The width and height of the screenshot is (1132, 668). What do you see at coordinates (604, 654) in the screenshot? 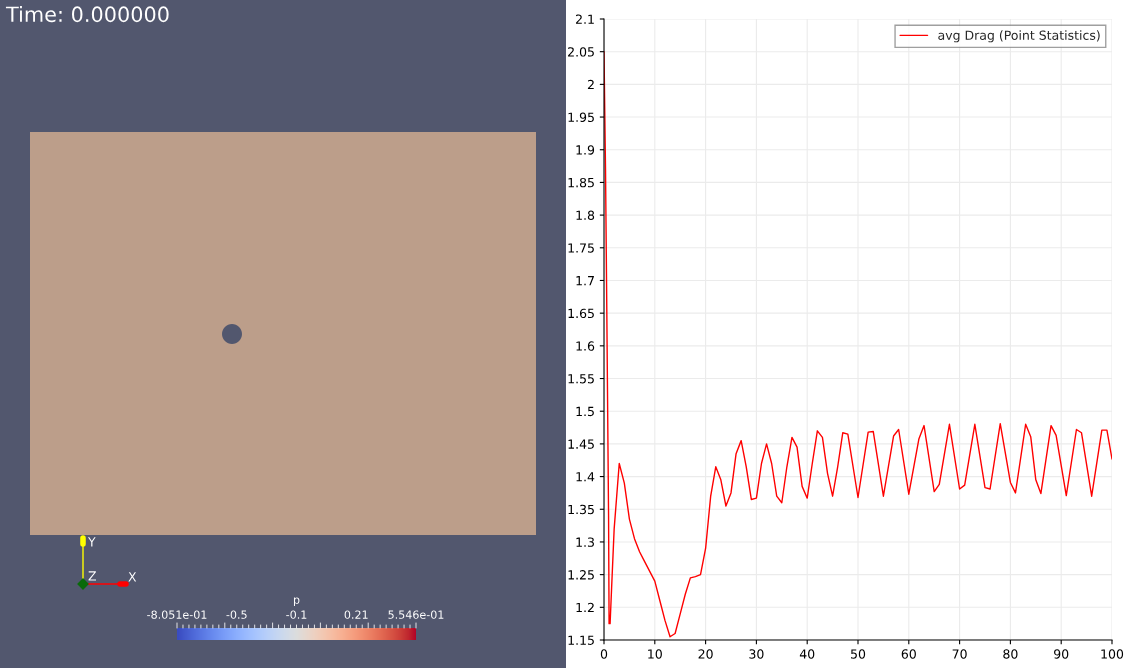
I see `x-tick-label: 0` at bounding box center [604, 654].